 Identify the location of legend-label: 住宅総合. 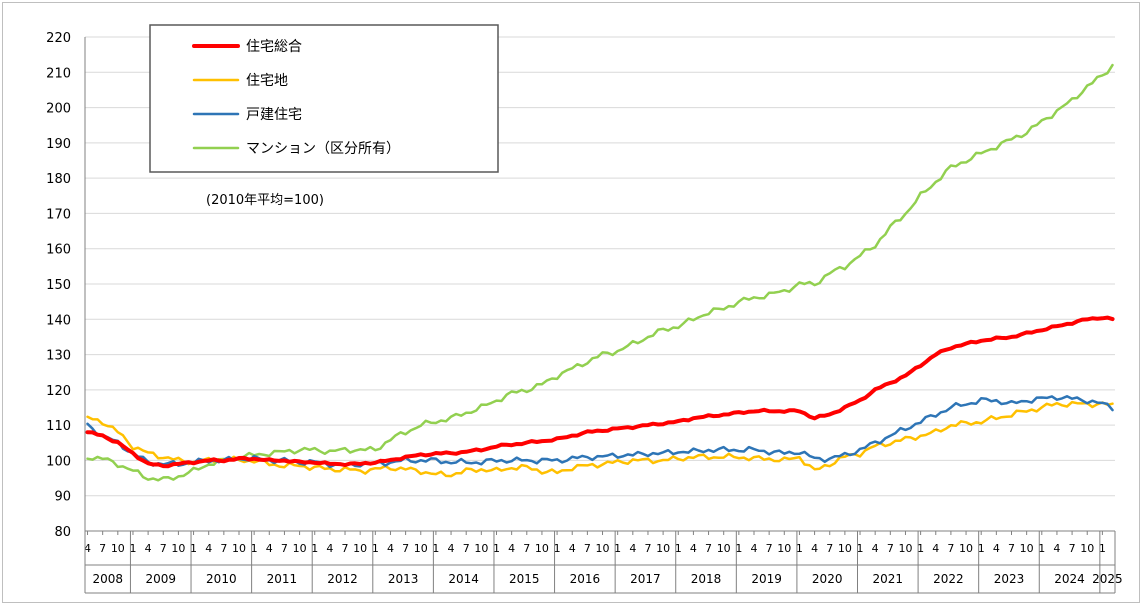
(274, 47).